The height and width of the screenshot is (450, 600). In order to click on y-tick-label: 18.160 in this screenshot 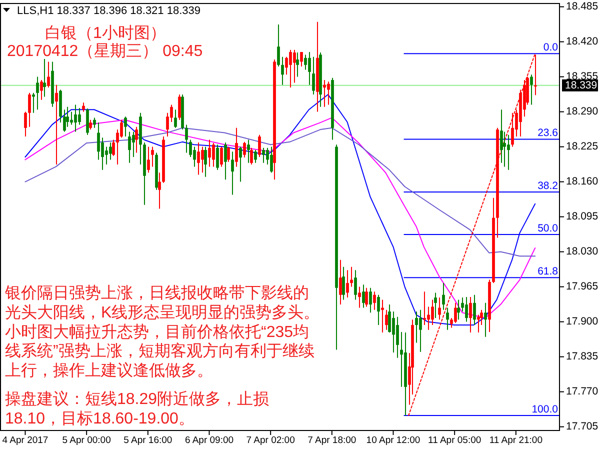, I will do `click(582, 182)`.